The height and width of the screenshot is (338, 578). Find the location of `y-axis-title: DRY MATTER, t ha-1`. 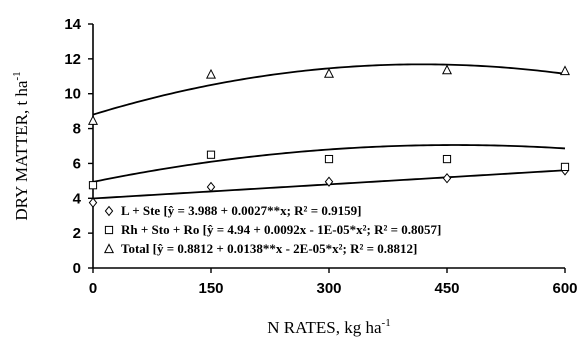

y-axis-title: DRY MATTER, t ha-1 is located at coordinates (21, 145).